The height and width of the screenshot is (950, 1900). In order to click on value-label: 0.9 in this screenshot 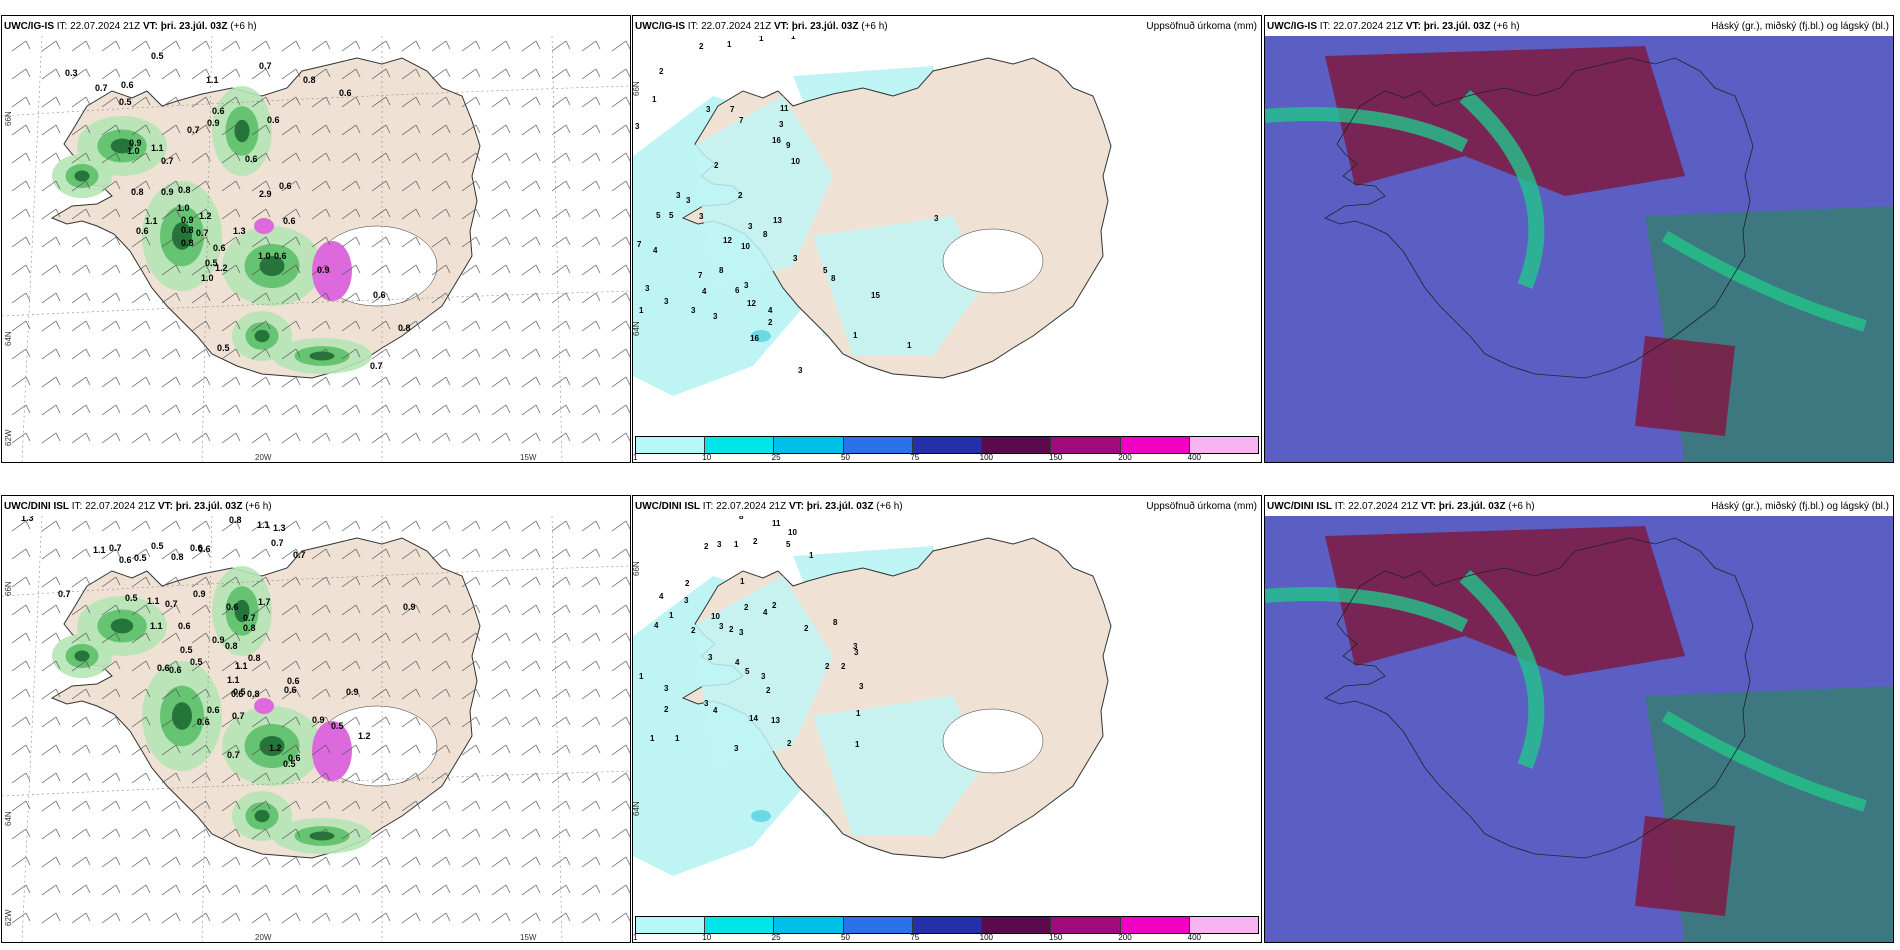, I will do `click(135, 143)`.